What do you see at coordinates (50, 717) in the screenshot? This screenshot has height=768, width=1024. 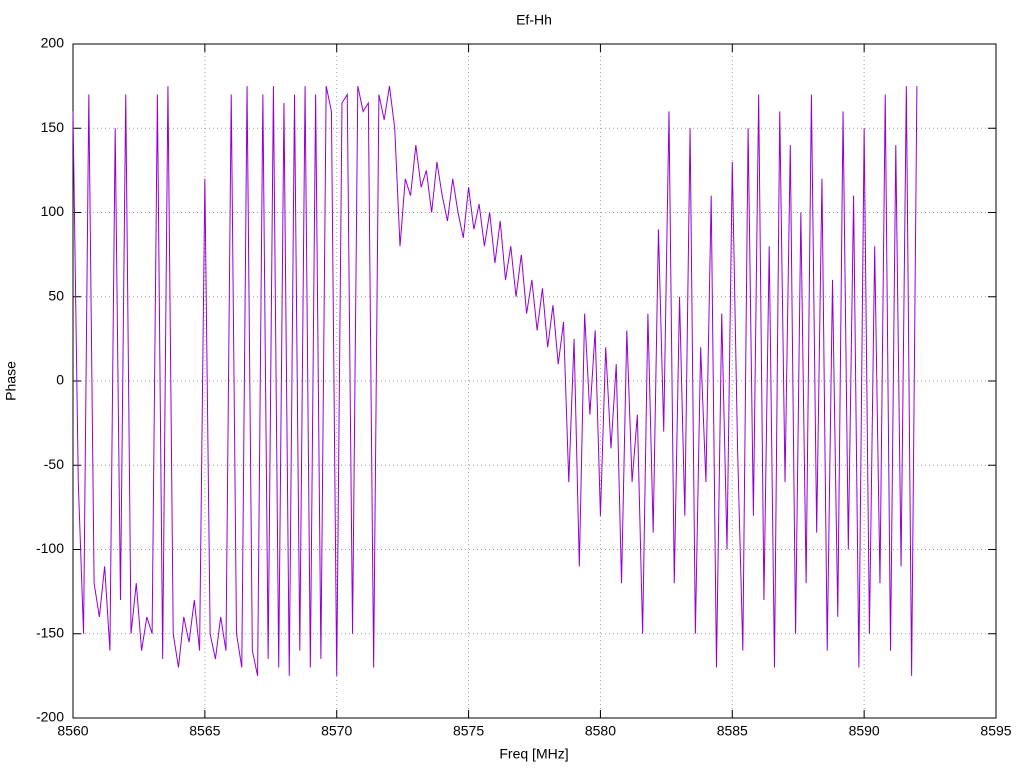 I see `y-tick-label: -200` at bounding box center [50, 717].